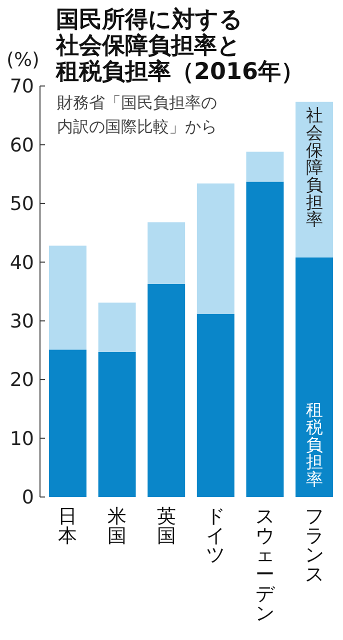 The height and width of the screenshot is (640, 343). What do you see at coordinates (265, 564) in the screenshot?
I see `x-tick-label: スウェーデン` at bounding box center [265, 564].